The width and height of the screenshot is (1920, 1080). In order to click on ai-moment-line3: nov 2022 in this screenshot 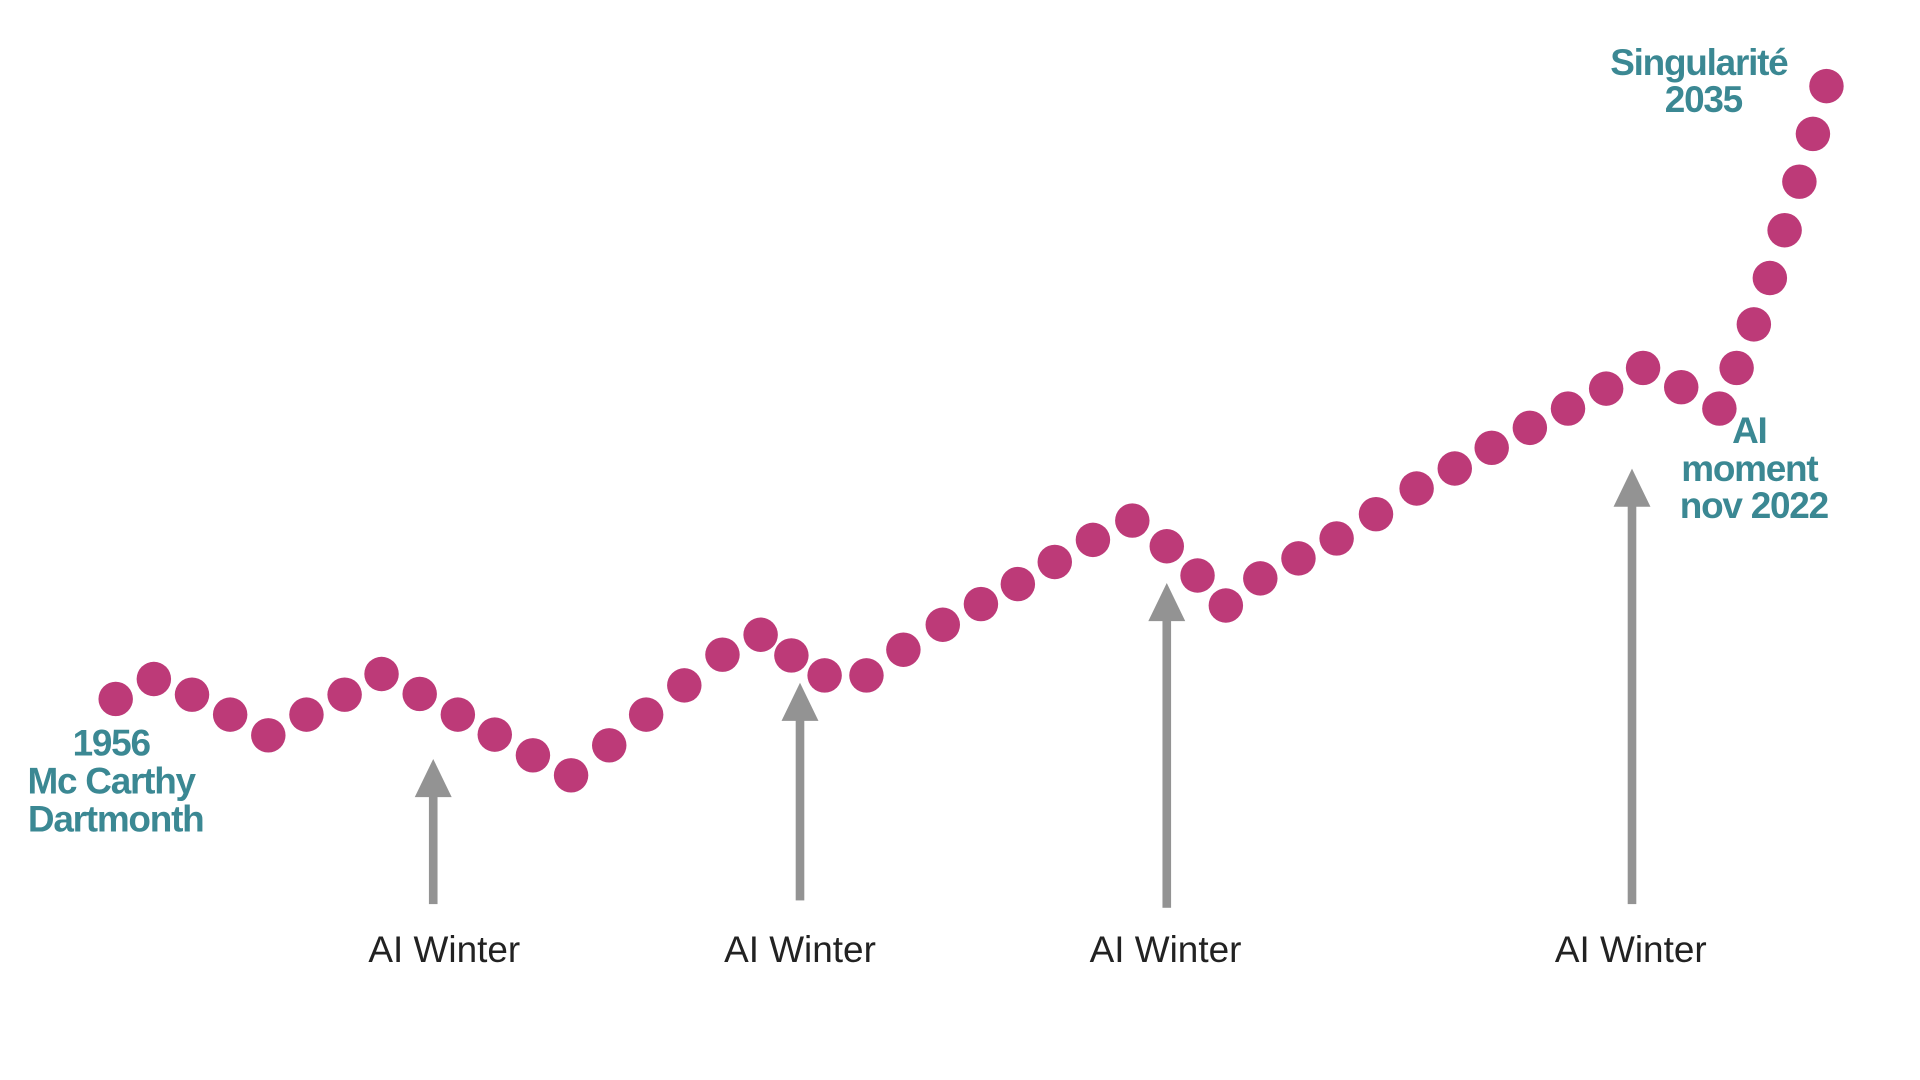, I will do `click(1754, 505)`.